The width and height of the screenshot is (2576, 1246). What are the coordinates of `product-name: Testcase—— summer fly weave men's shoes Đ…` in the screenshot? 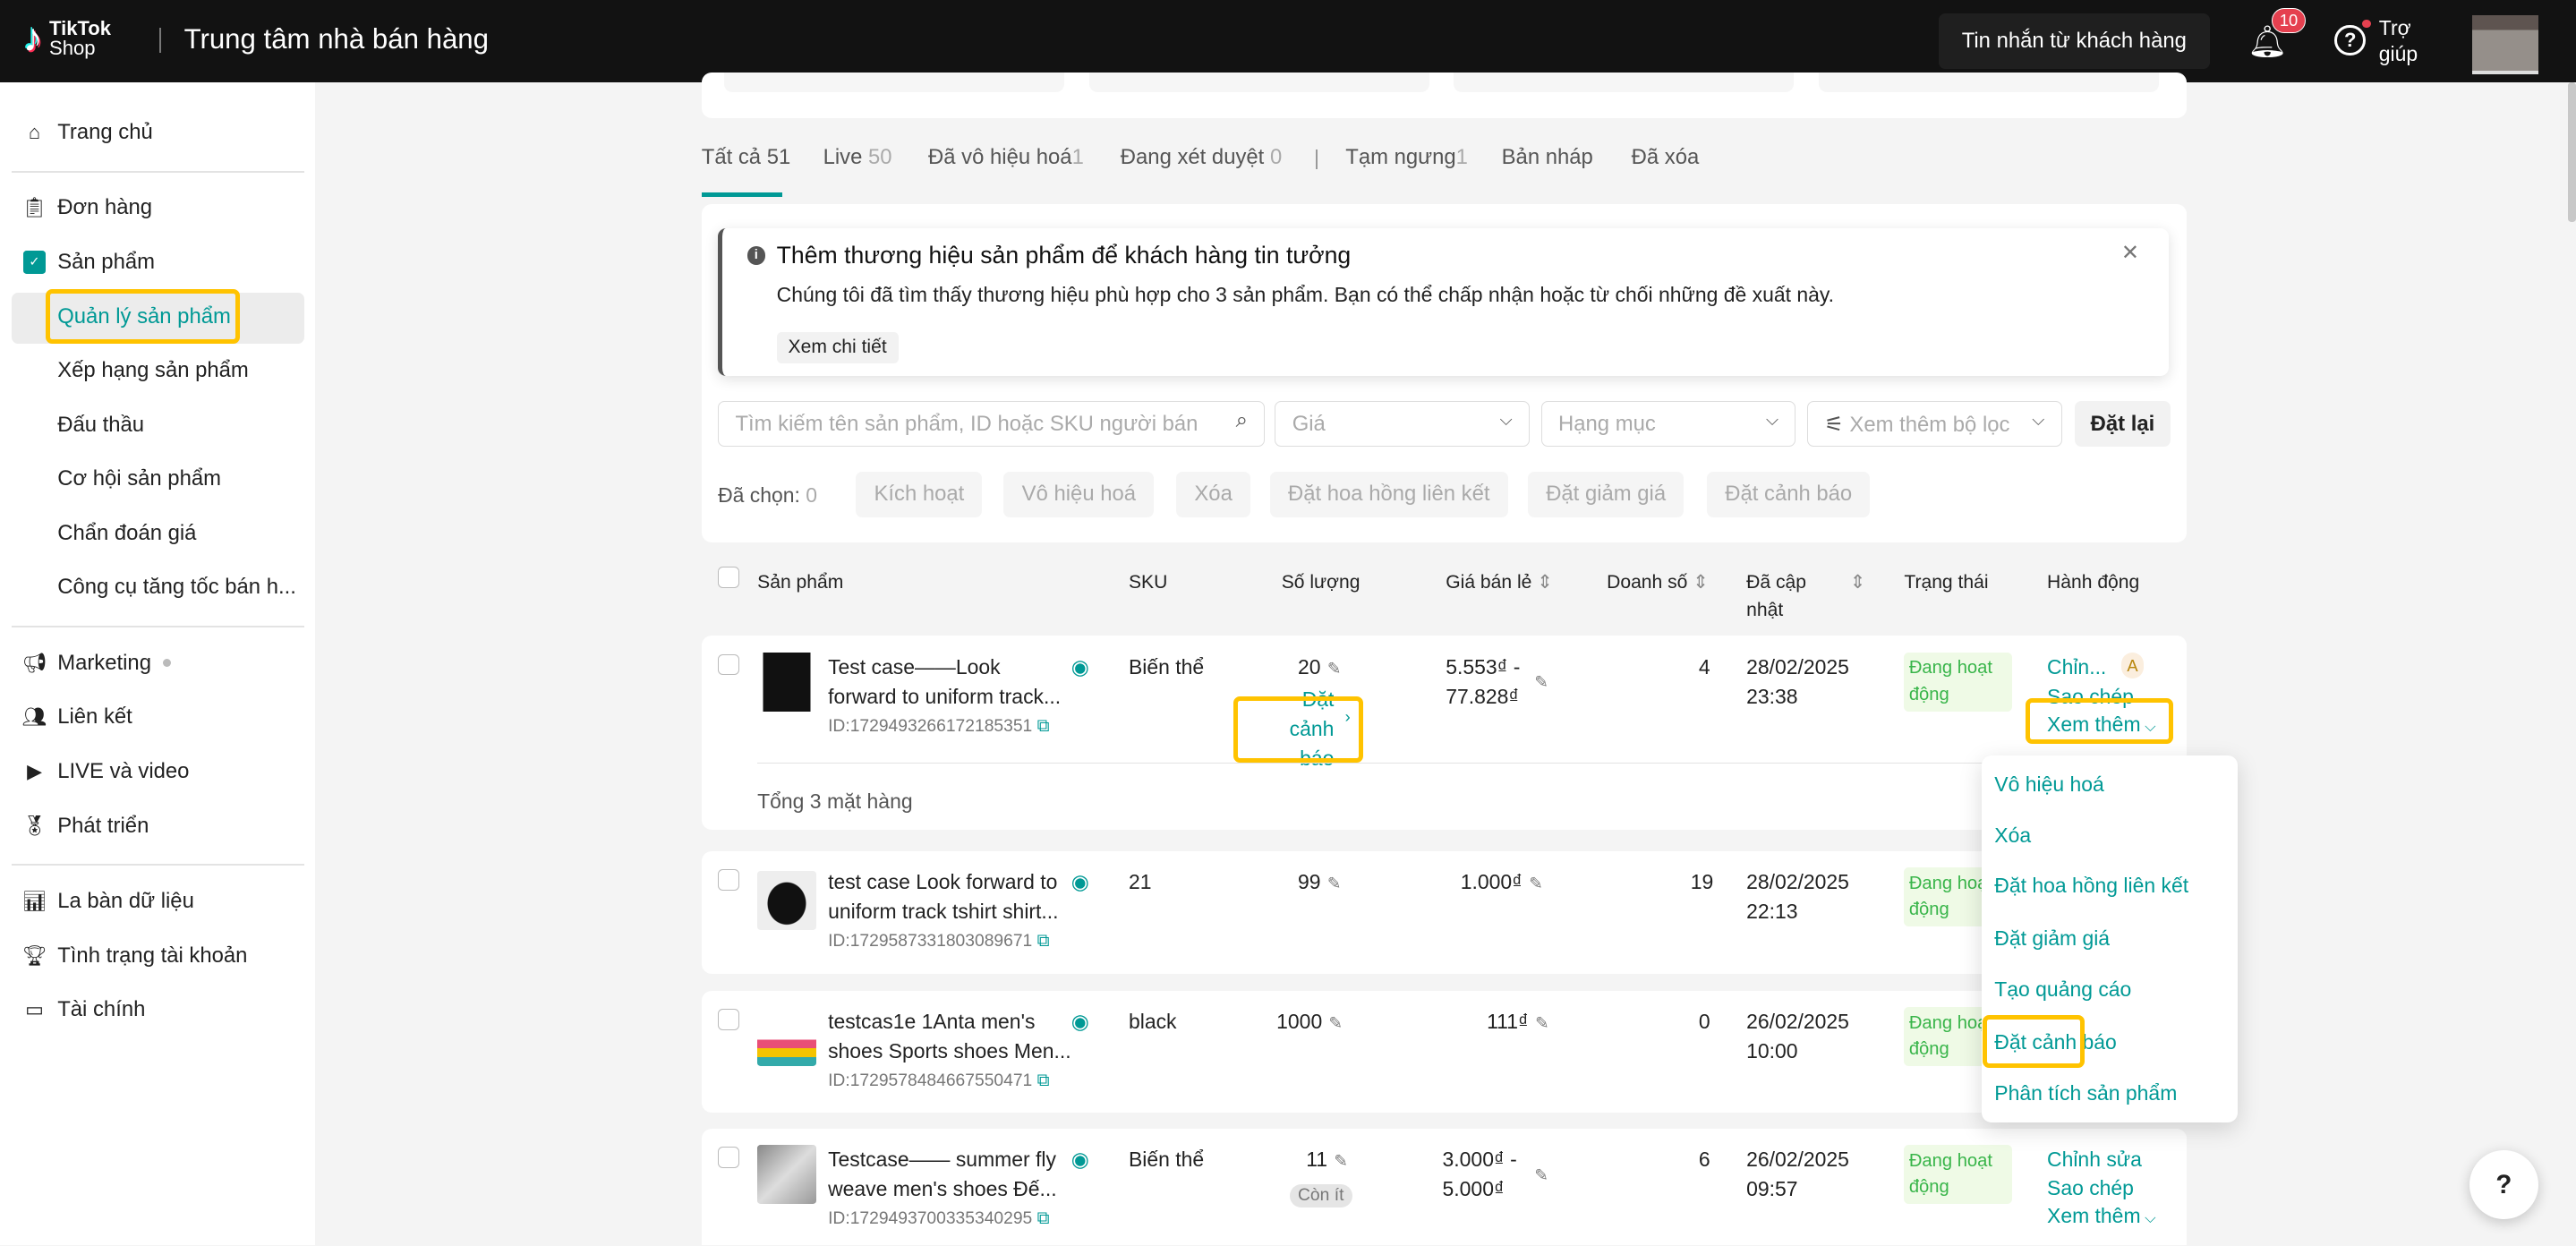 It's located at (942, 1189).